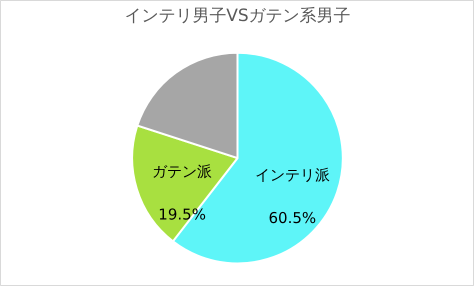  I want to click on slice-label: インテリ派, so click(292, 175).